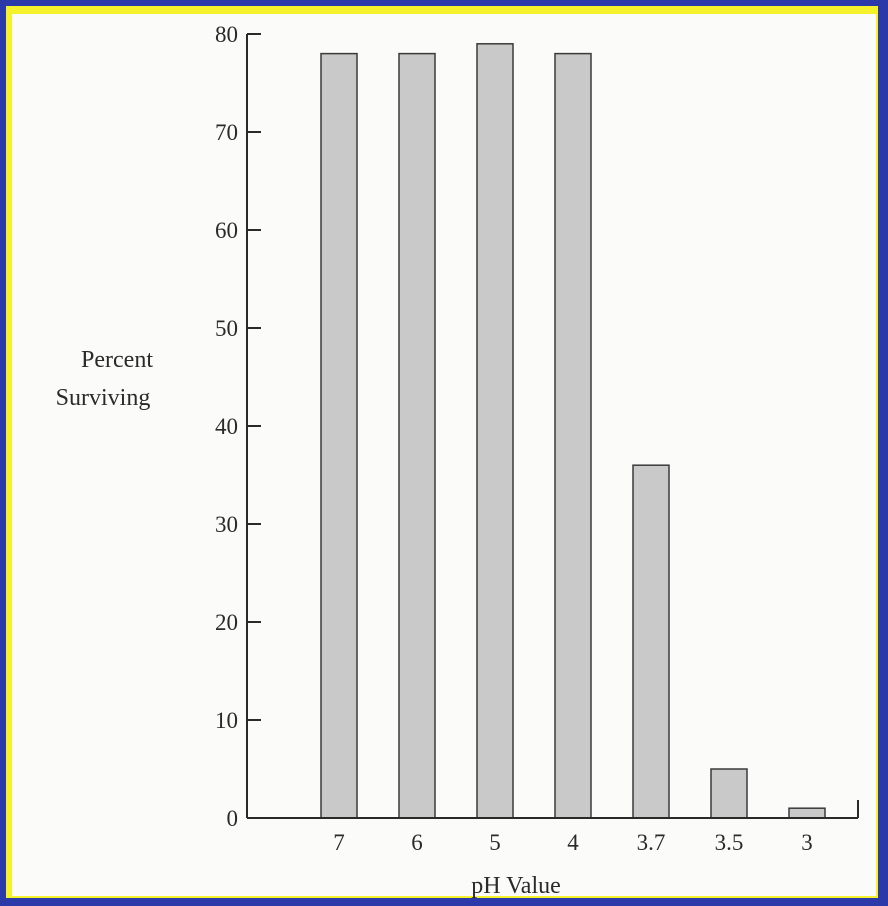 The height and width of the screenshot is (906, 888). What do you see at coordinates (495, 842) in the screenshot?
I see `x-tick-label: 5` at bounding box center [495, 842].